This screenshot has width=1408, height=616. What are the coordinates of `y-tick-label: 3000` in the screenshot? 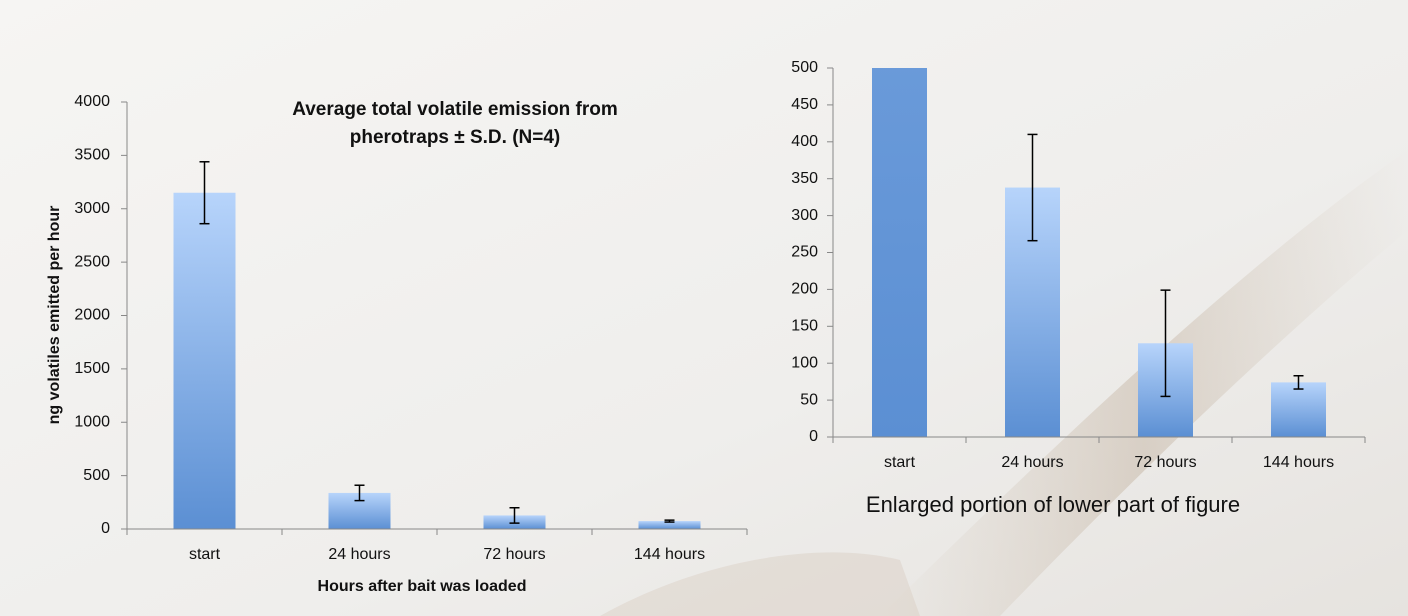 It's located at (92, 208).